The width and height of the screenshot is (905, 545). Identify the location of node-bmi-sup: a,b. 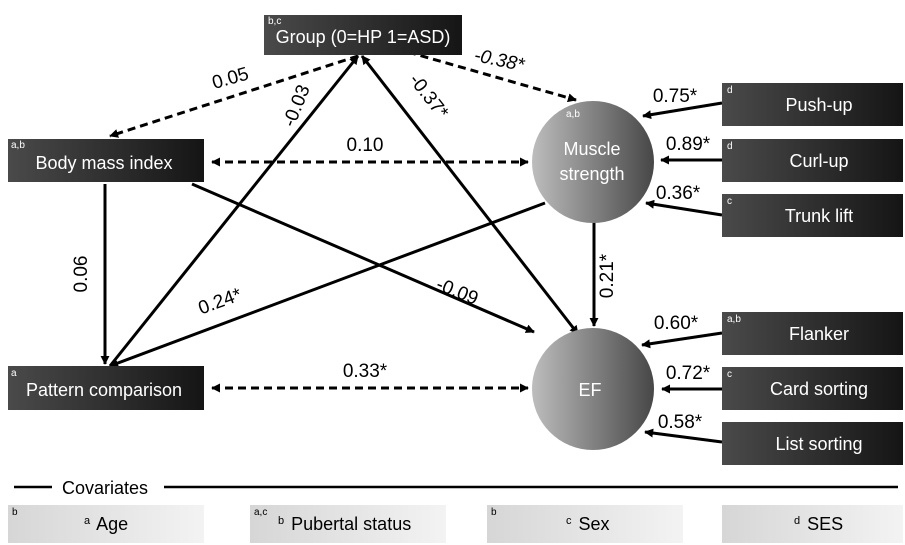
(18, 145).